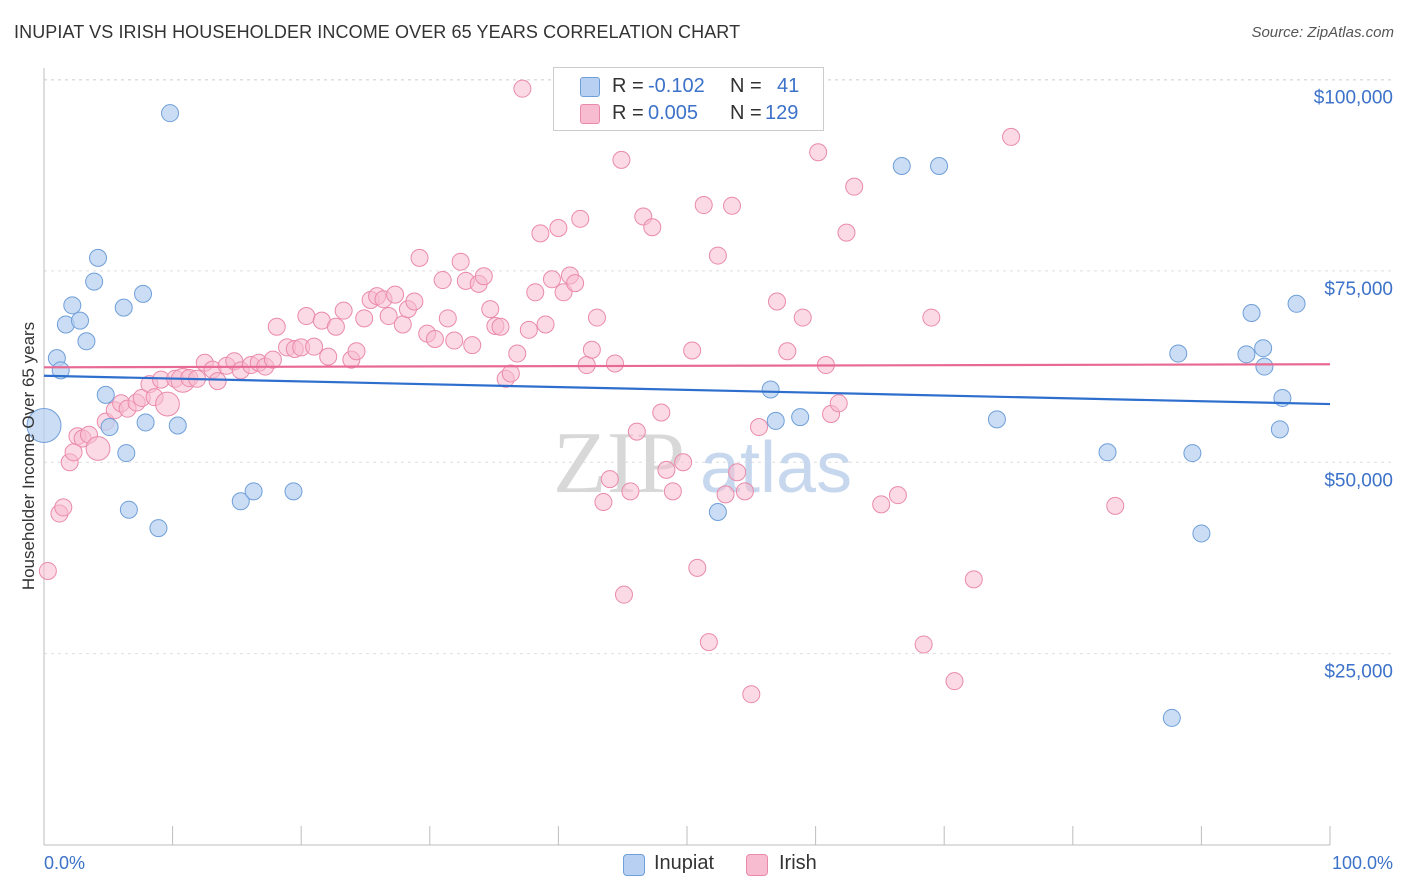 The image size is (1406, 892). I want to click on legend-r-value: 0.005, so click(673, 113).